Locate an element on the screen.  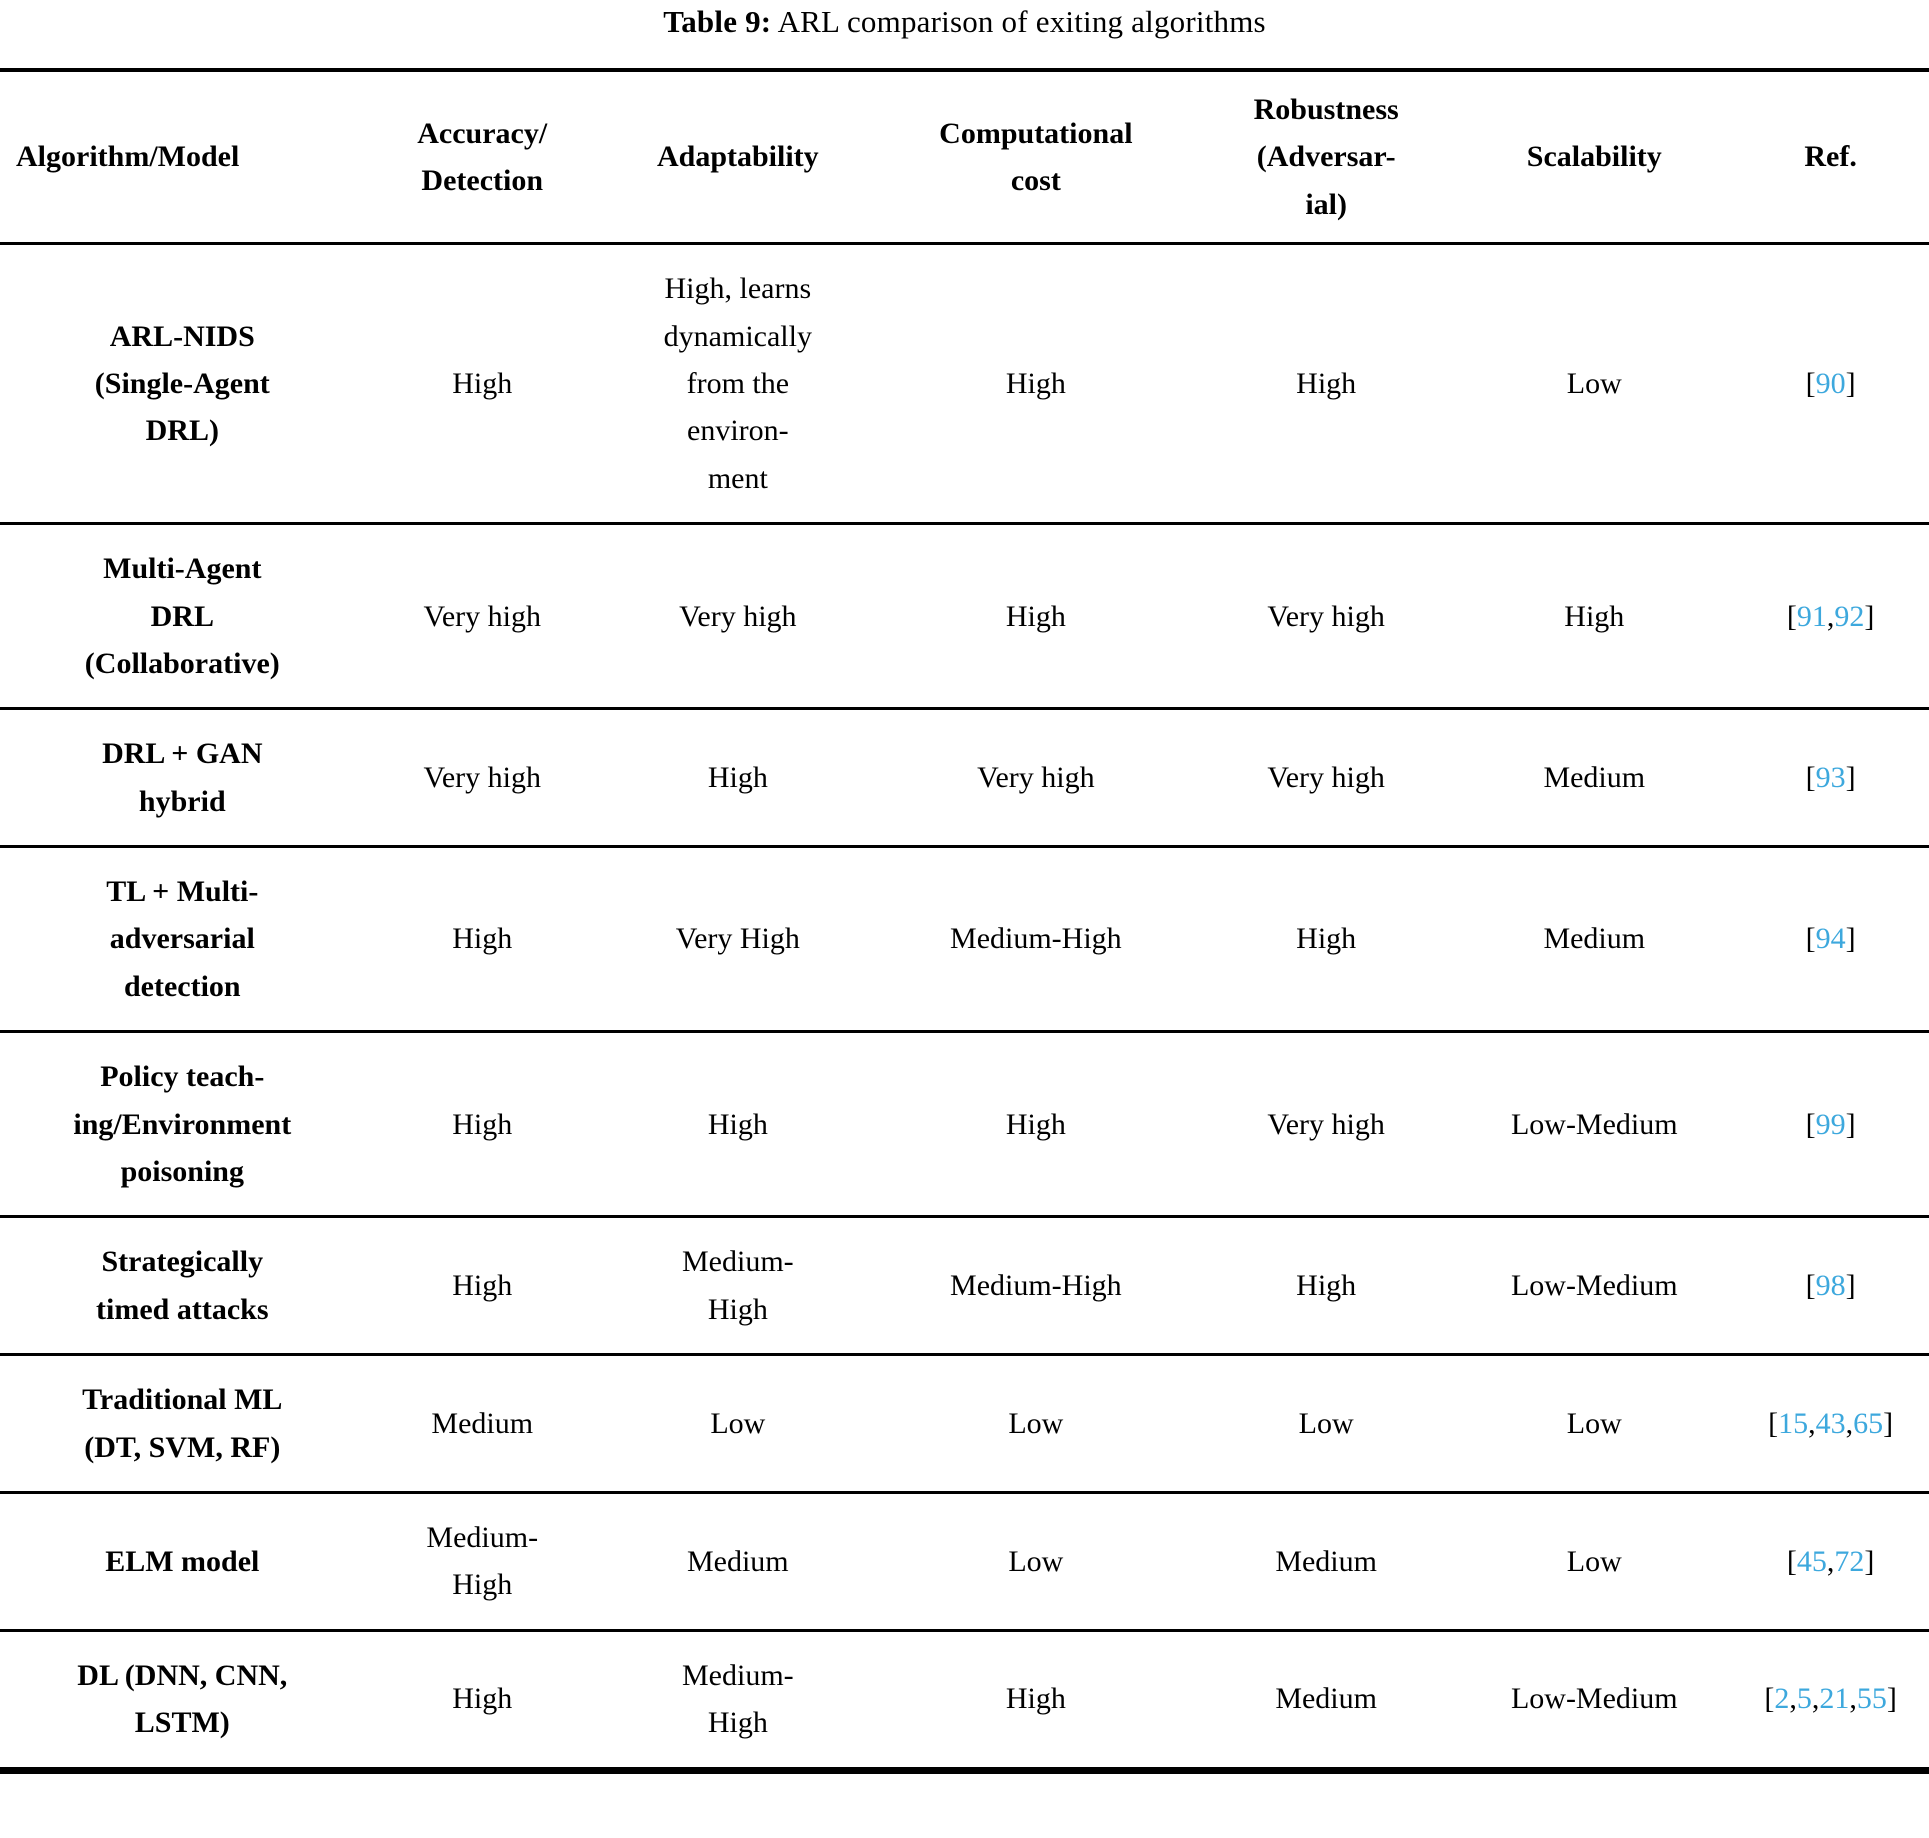
cell-ref: [98] is located at coordinates (1830, 1286).